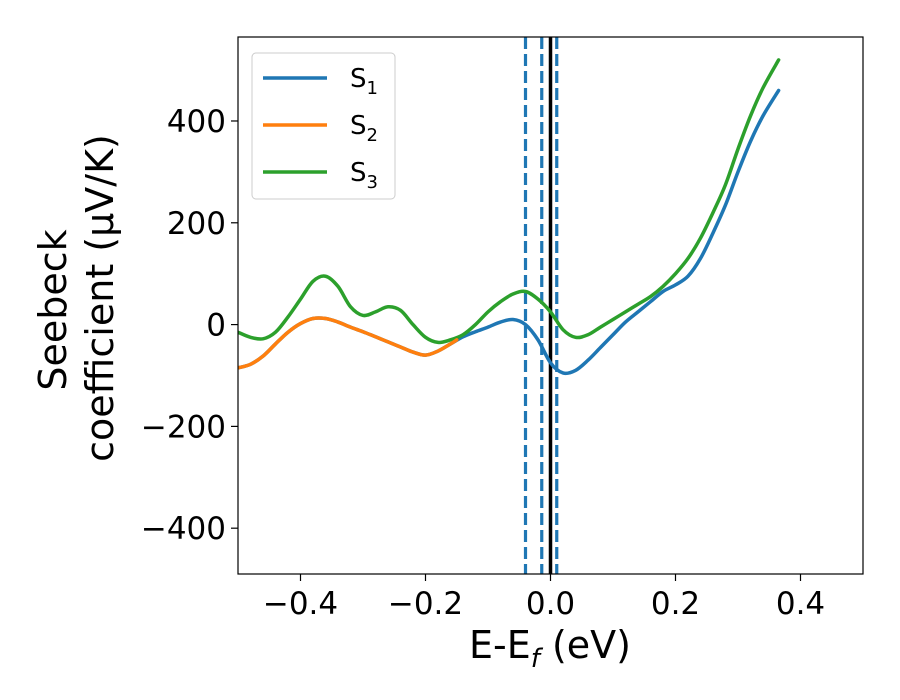 The width and height of the screenshot is (900, 700). What do you see at coordinates (364, 175) in the screenshot?
I see `legend-label-s3: S3` at bounding box center [364, 175].